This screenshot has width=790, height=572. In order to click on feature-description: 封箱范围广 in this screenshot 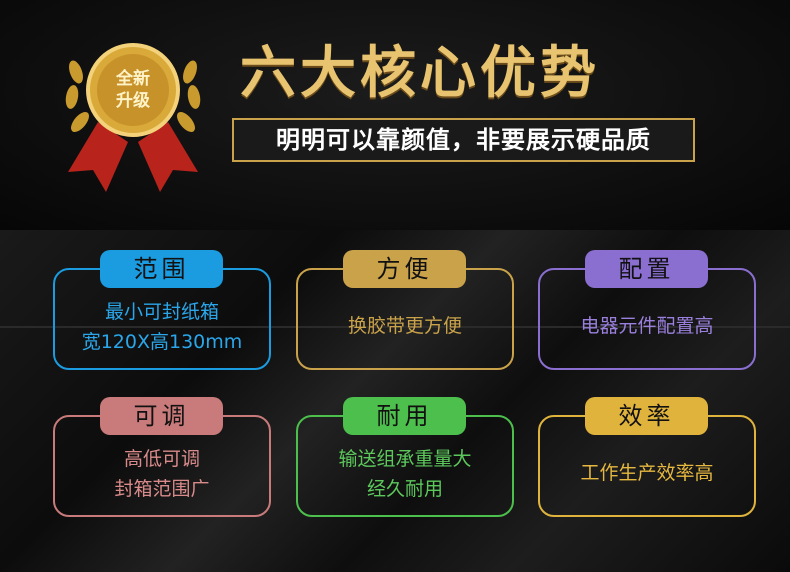, I will do `click(162, 489)`.